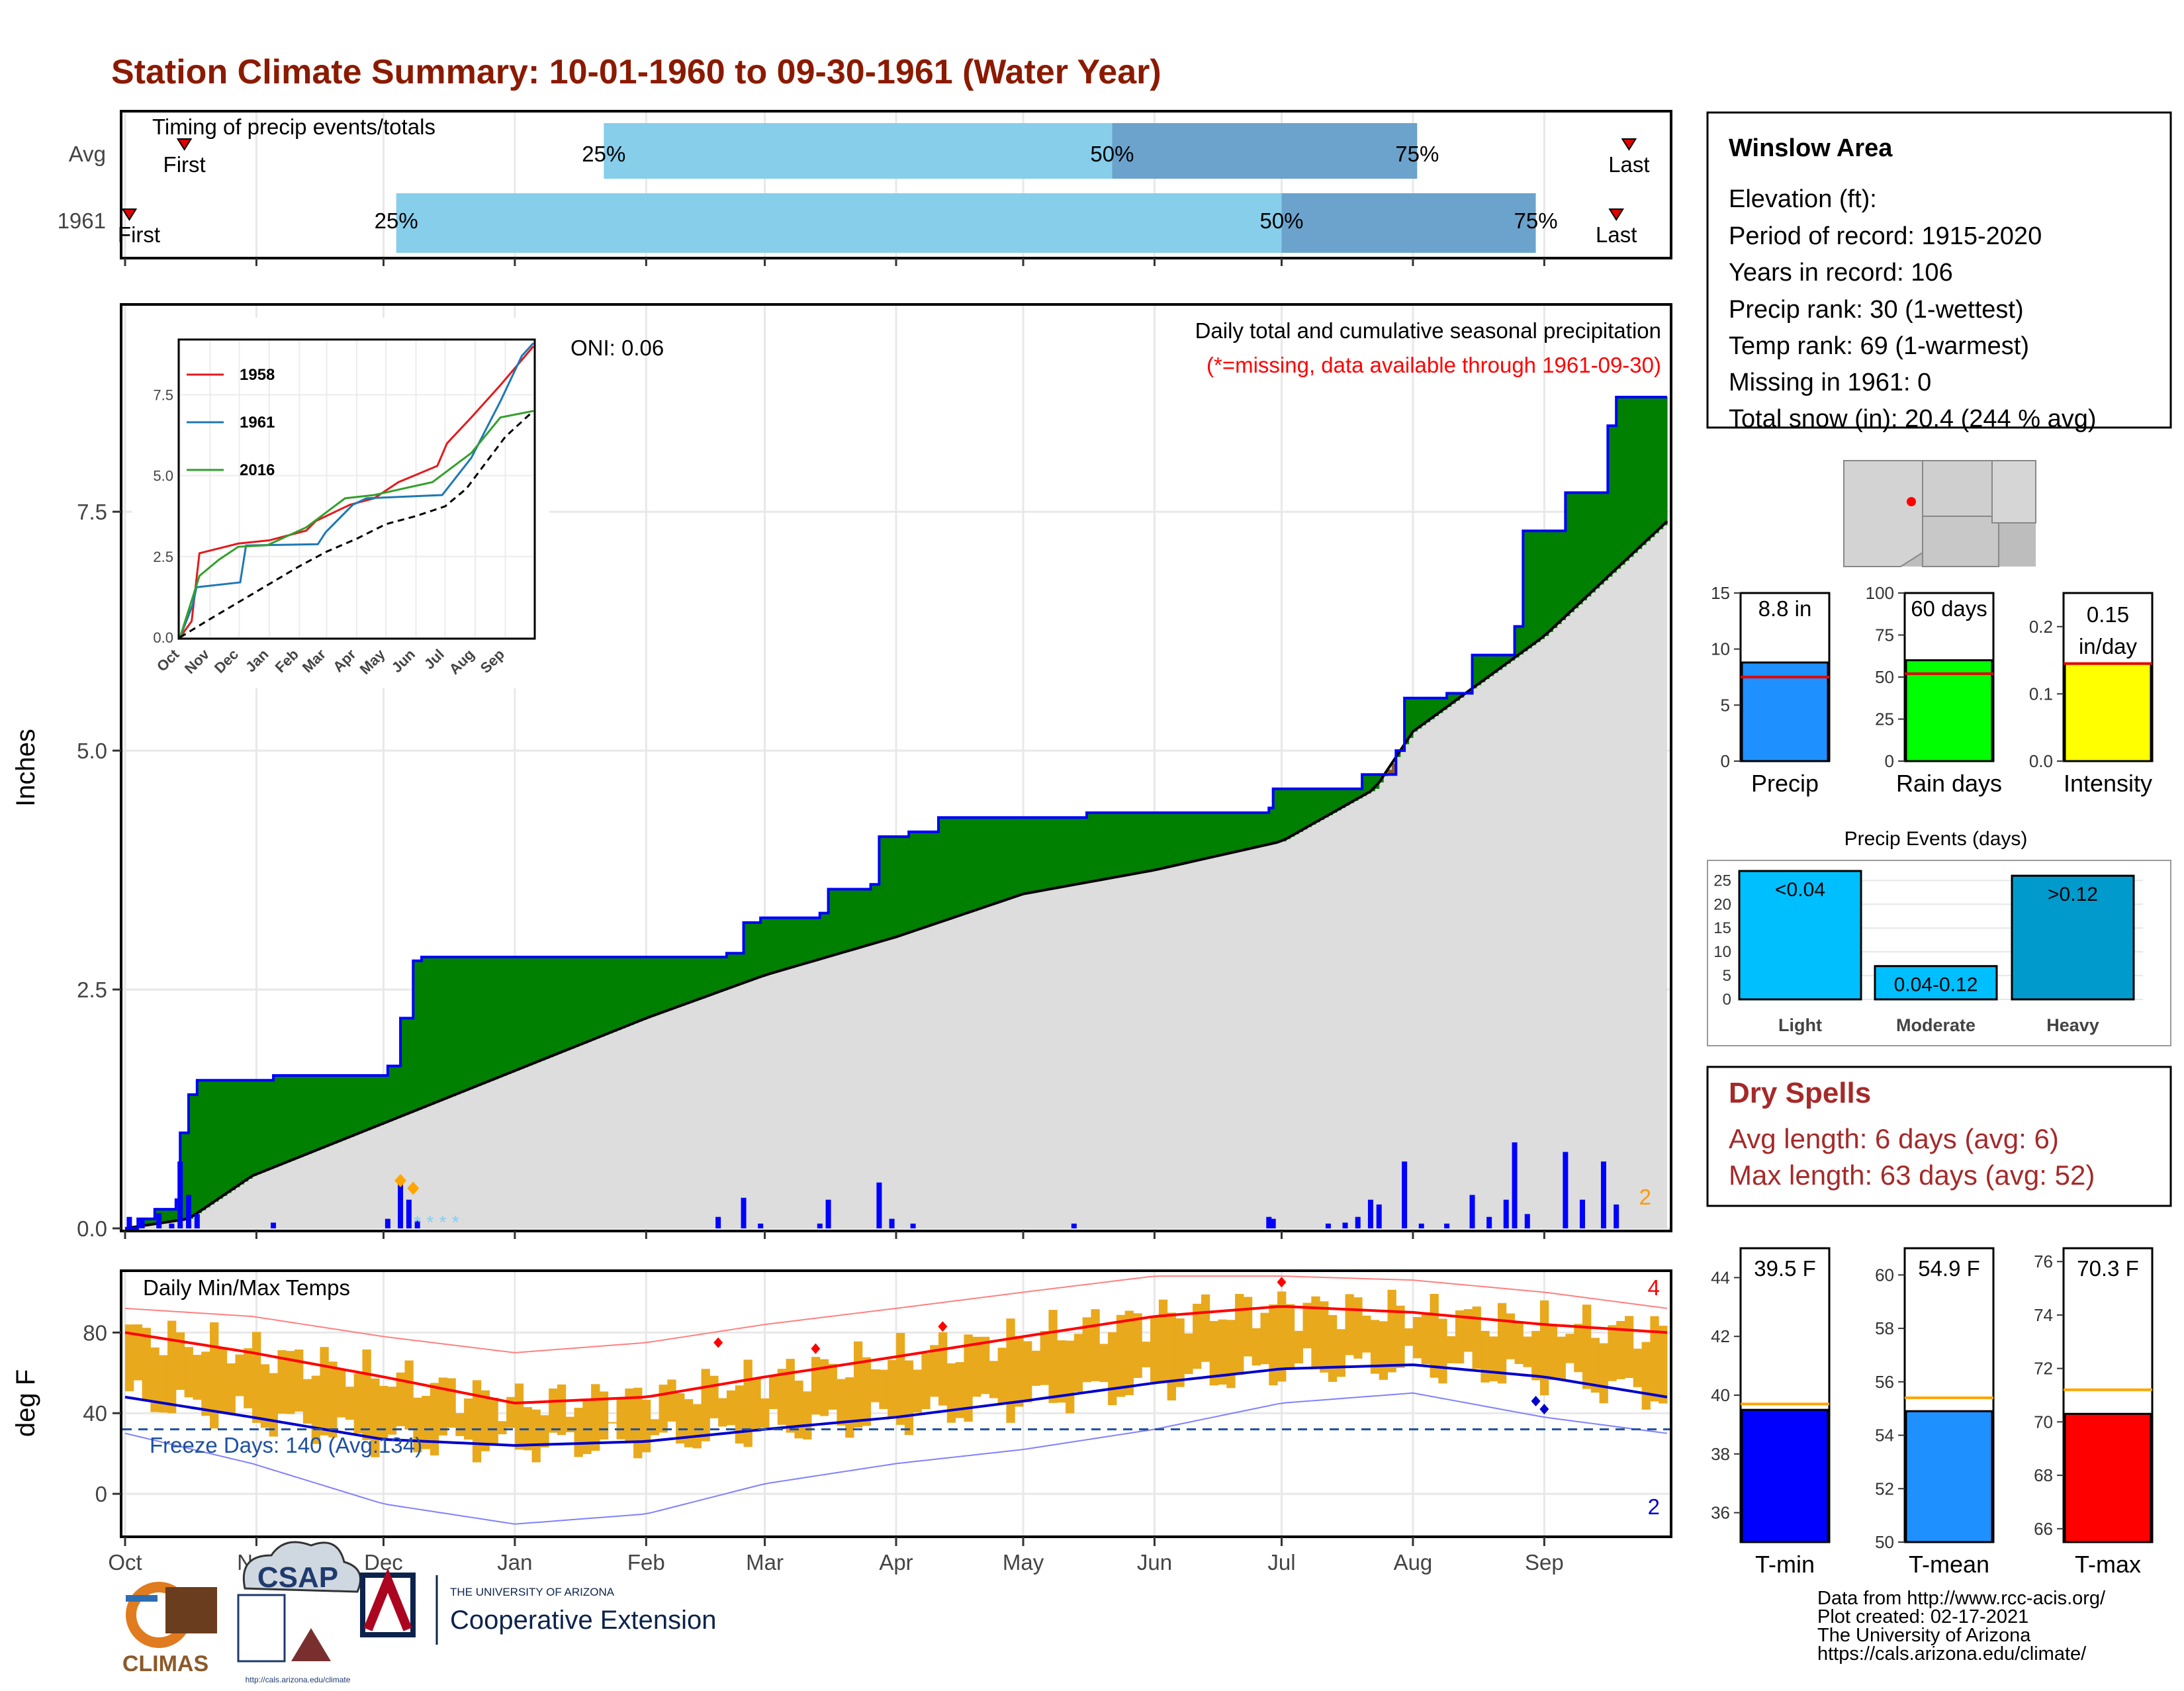  Describe the element at coordinates (1962, 1598) in the screenshot. I see `footer-line: Data from http://www.rcc-acis.org/` at that location.